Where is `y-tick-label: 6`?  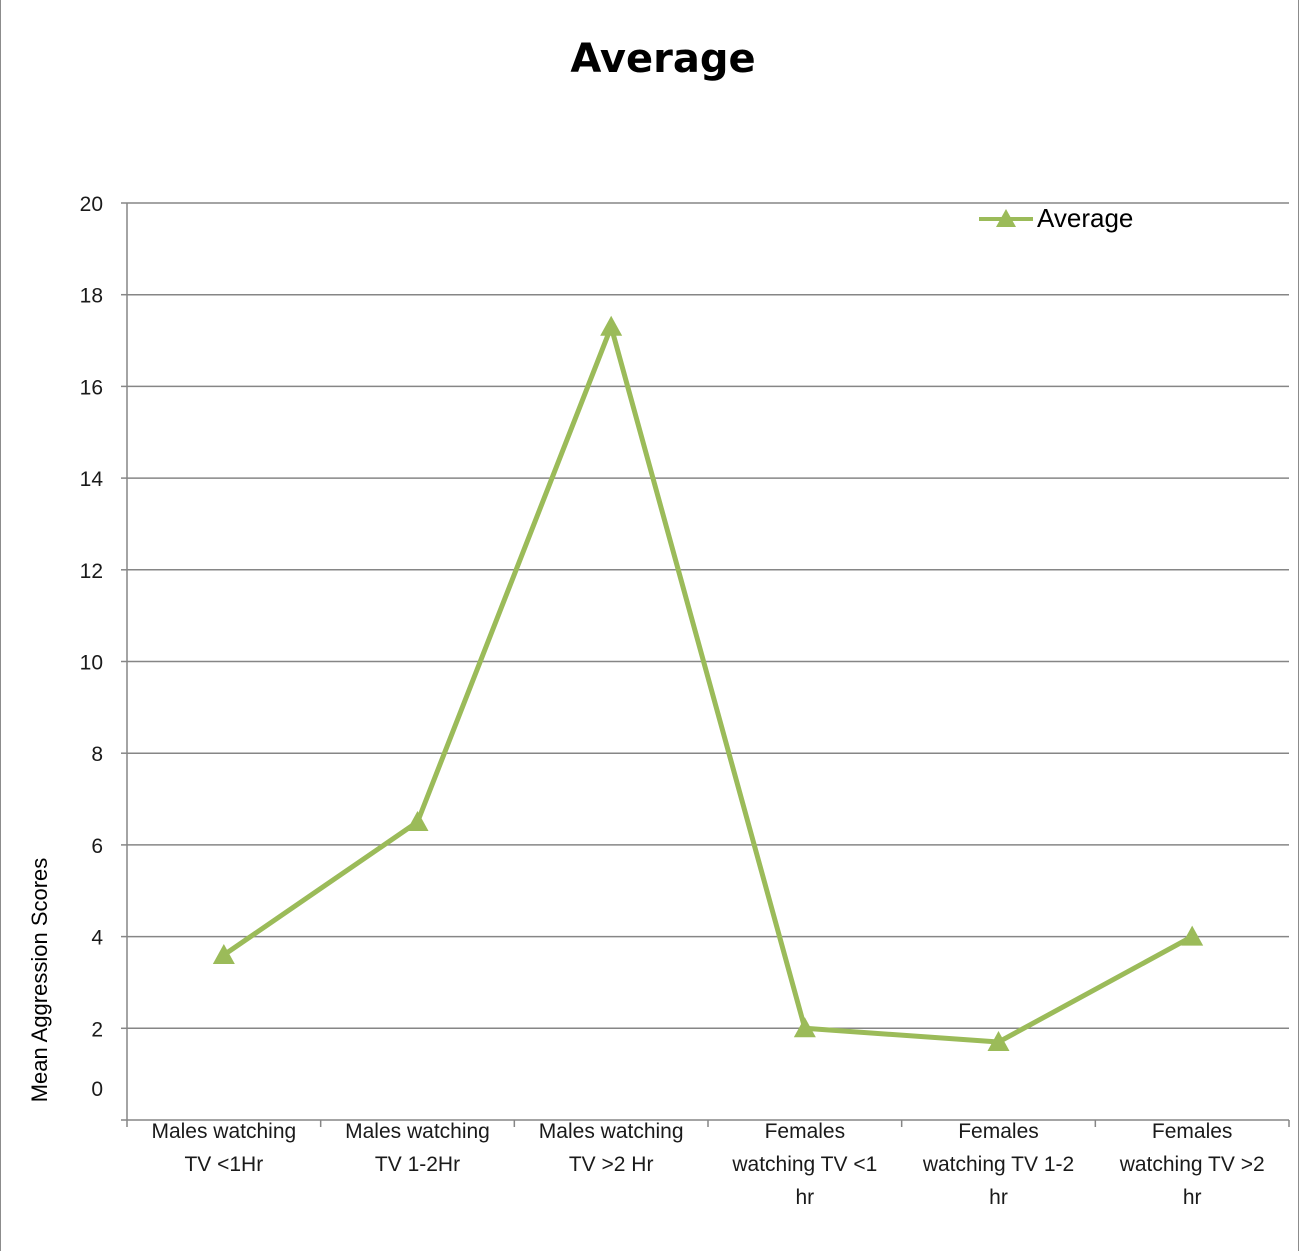 y-tick-label: 6 is located at coordinates (97, 846).